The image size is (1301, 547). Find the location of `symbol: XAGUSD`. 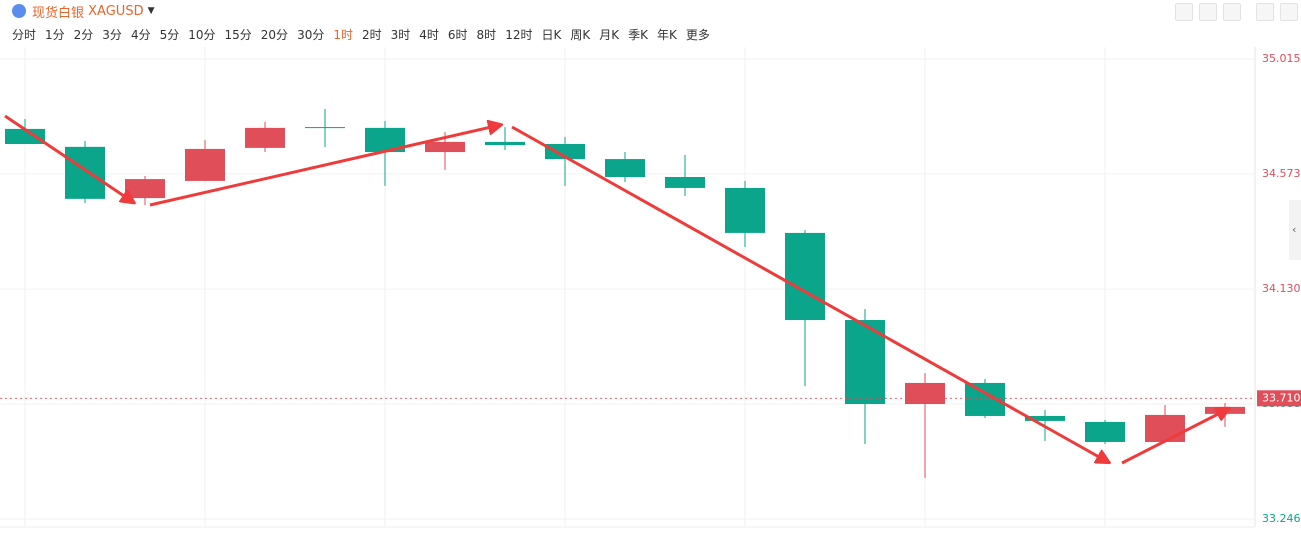

symbol: XAGUSD is located at coordinates (116, 11).